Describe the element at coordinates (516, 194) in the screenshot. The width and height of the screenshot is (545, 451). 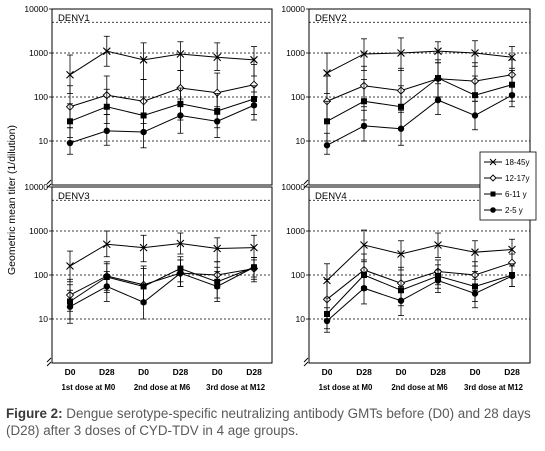
I see `legend-label: 6-11 y` at that location.